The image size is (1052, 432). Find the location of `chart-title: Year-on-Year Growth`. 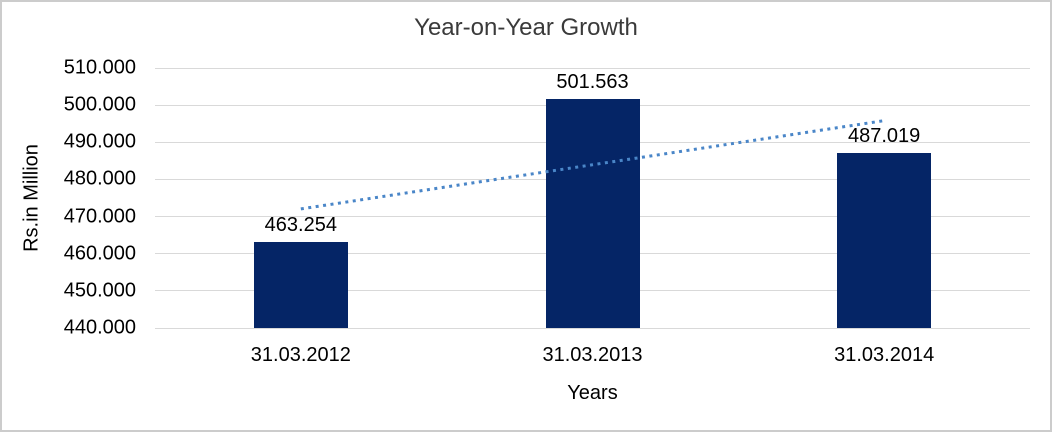

chart-title: Year-on-Year Growth is located at coordinates (526, 27).